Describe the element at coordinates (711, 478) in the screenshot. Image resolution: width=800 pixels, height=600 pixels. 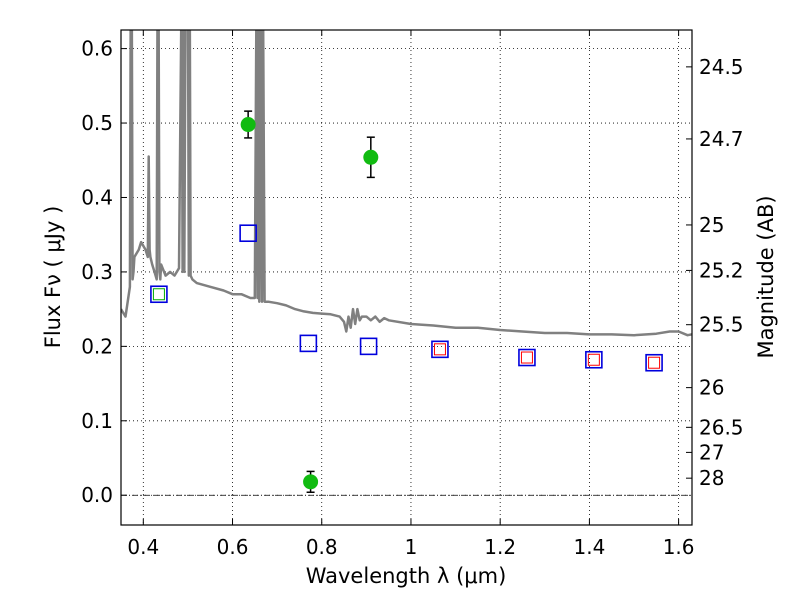
I see `y2-tick-label: 28` at that location.